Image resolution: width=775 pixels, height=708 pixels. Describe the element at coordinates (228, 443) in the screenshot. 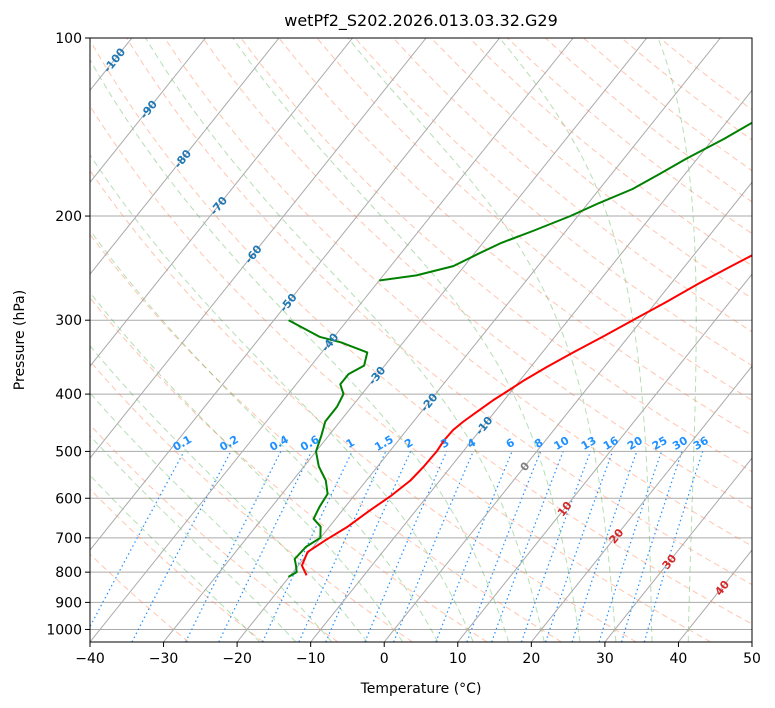

I see `mixing-ratio-label: 0.2` at that location.